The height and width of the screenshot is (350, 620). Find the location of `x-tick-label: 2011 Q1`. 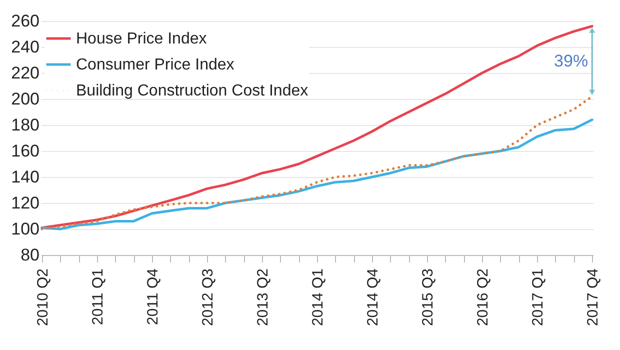

x-tick-label: 2011 Q1 is located at coordinates (97, 296).